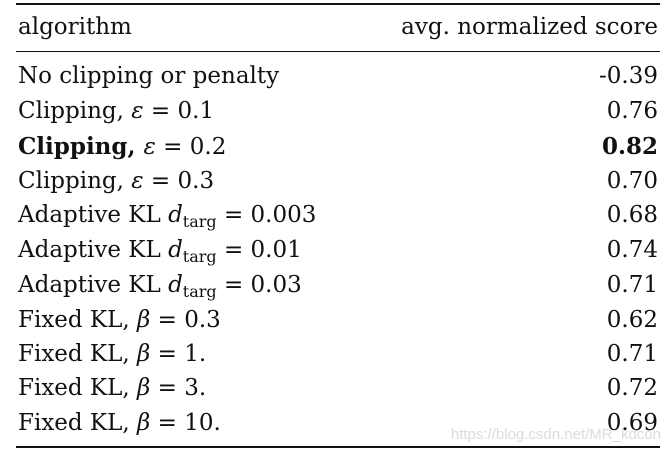  I want to click on algorithm-cell: Adaptive KL dtarg = 0.01, so click(159, 251).